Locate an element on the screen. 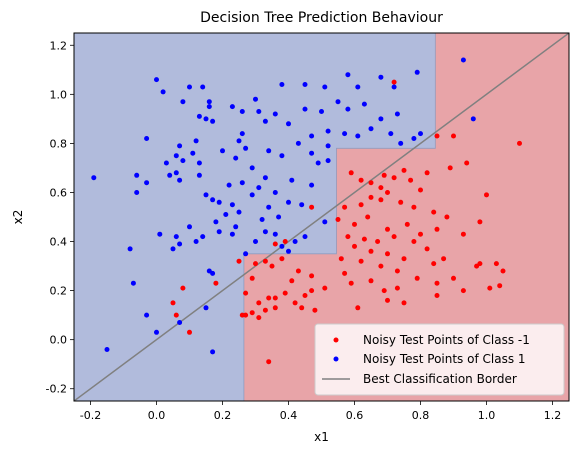 The image size is (578, 455). x-tick-label: 0.4 is located at coordinates (289, 415).